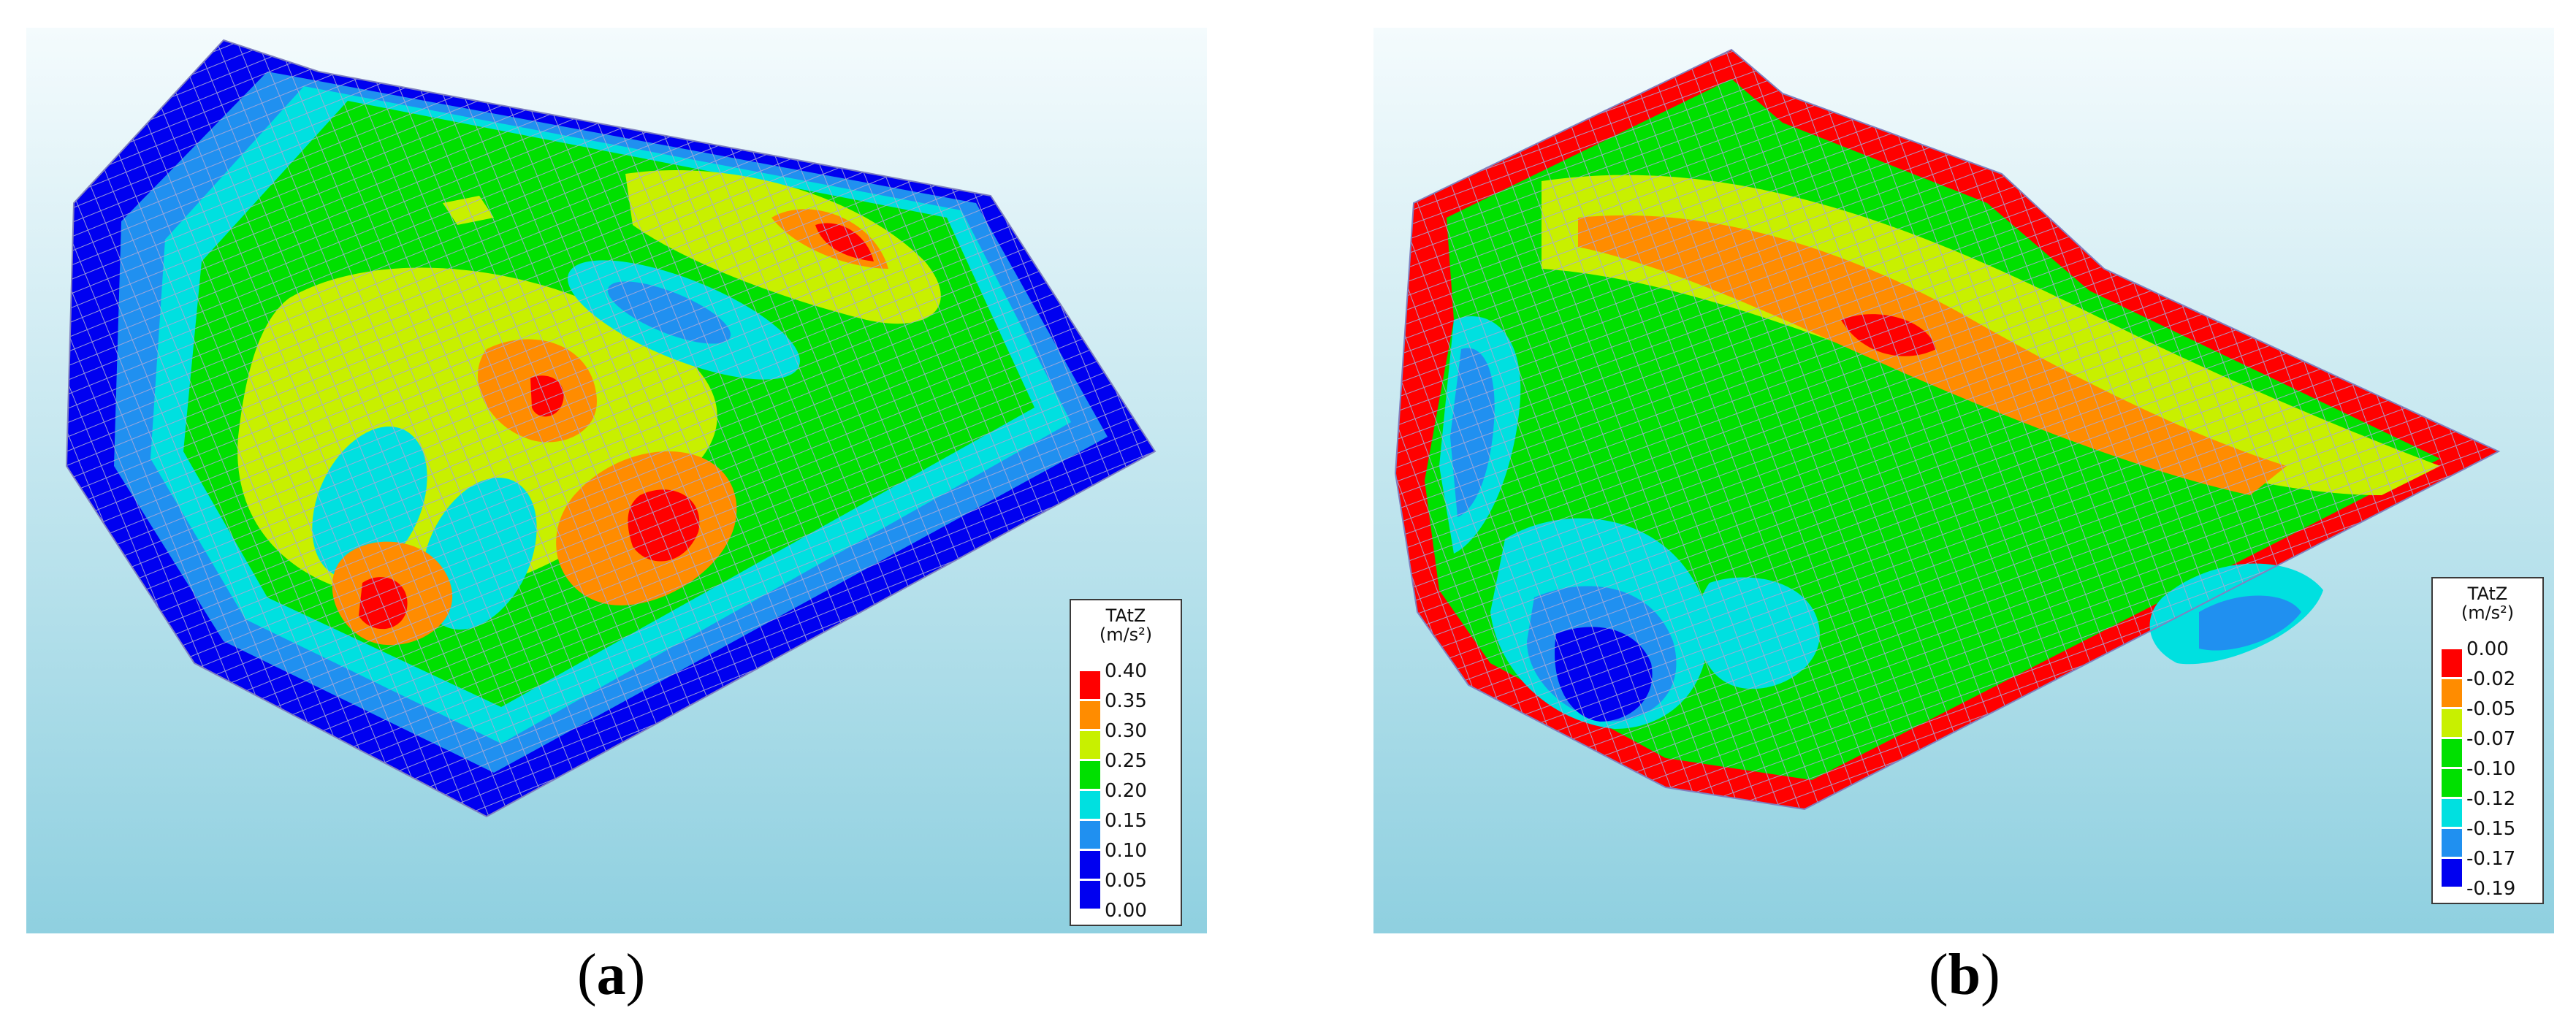  Describe the element at coordinates (2488, 613) in the screenshot. I see `panel-b-legend-unit: (m/s²)` at that location.